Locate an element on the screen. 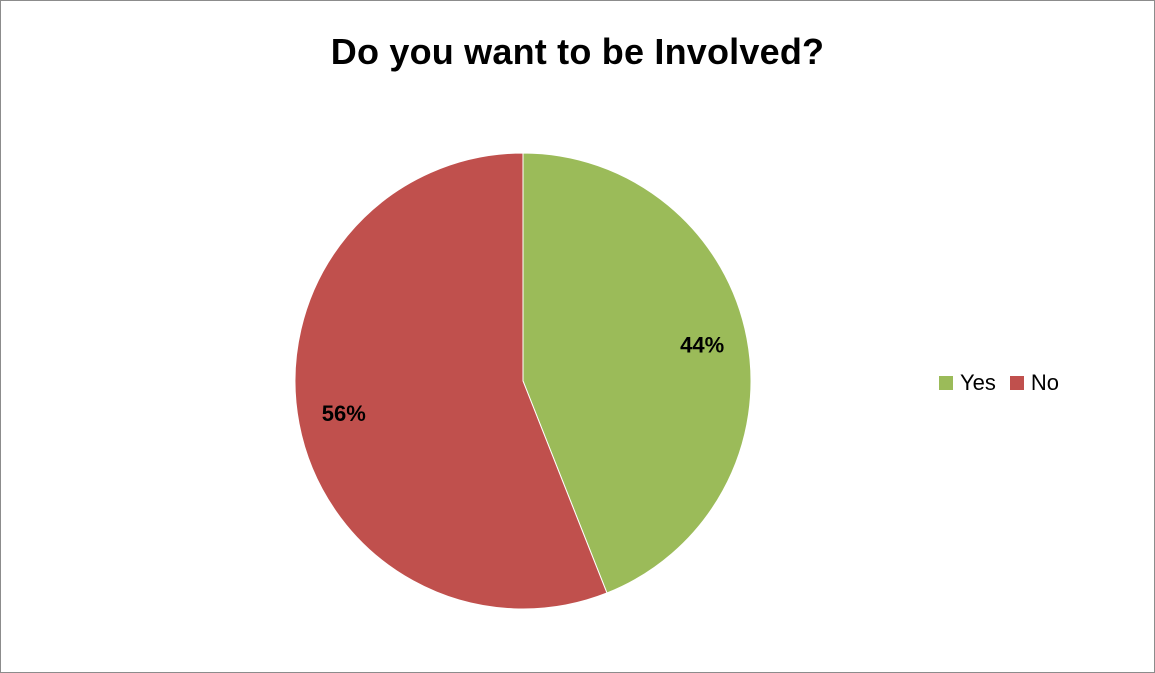 The width and height of the screenshot is (1155, 673). pie-labels: 44% 56% is located at coordinates (523, 379).